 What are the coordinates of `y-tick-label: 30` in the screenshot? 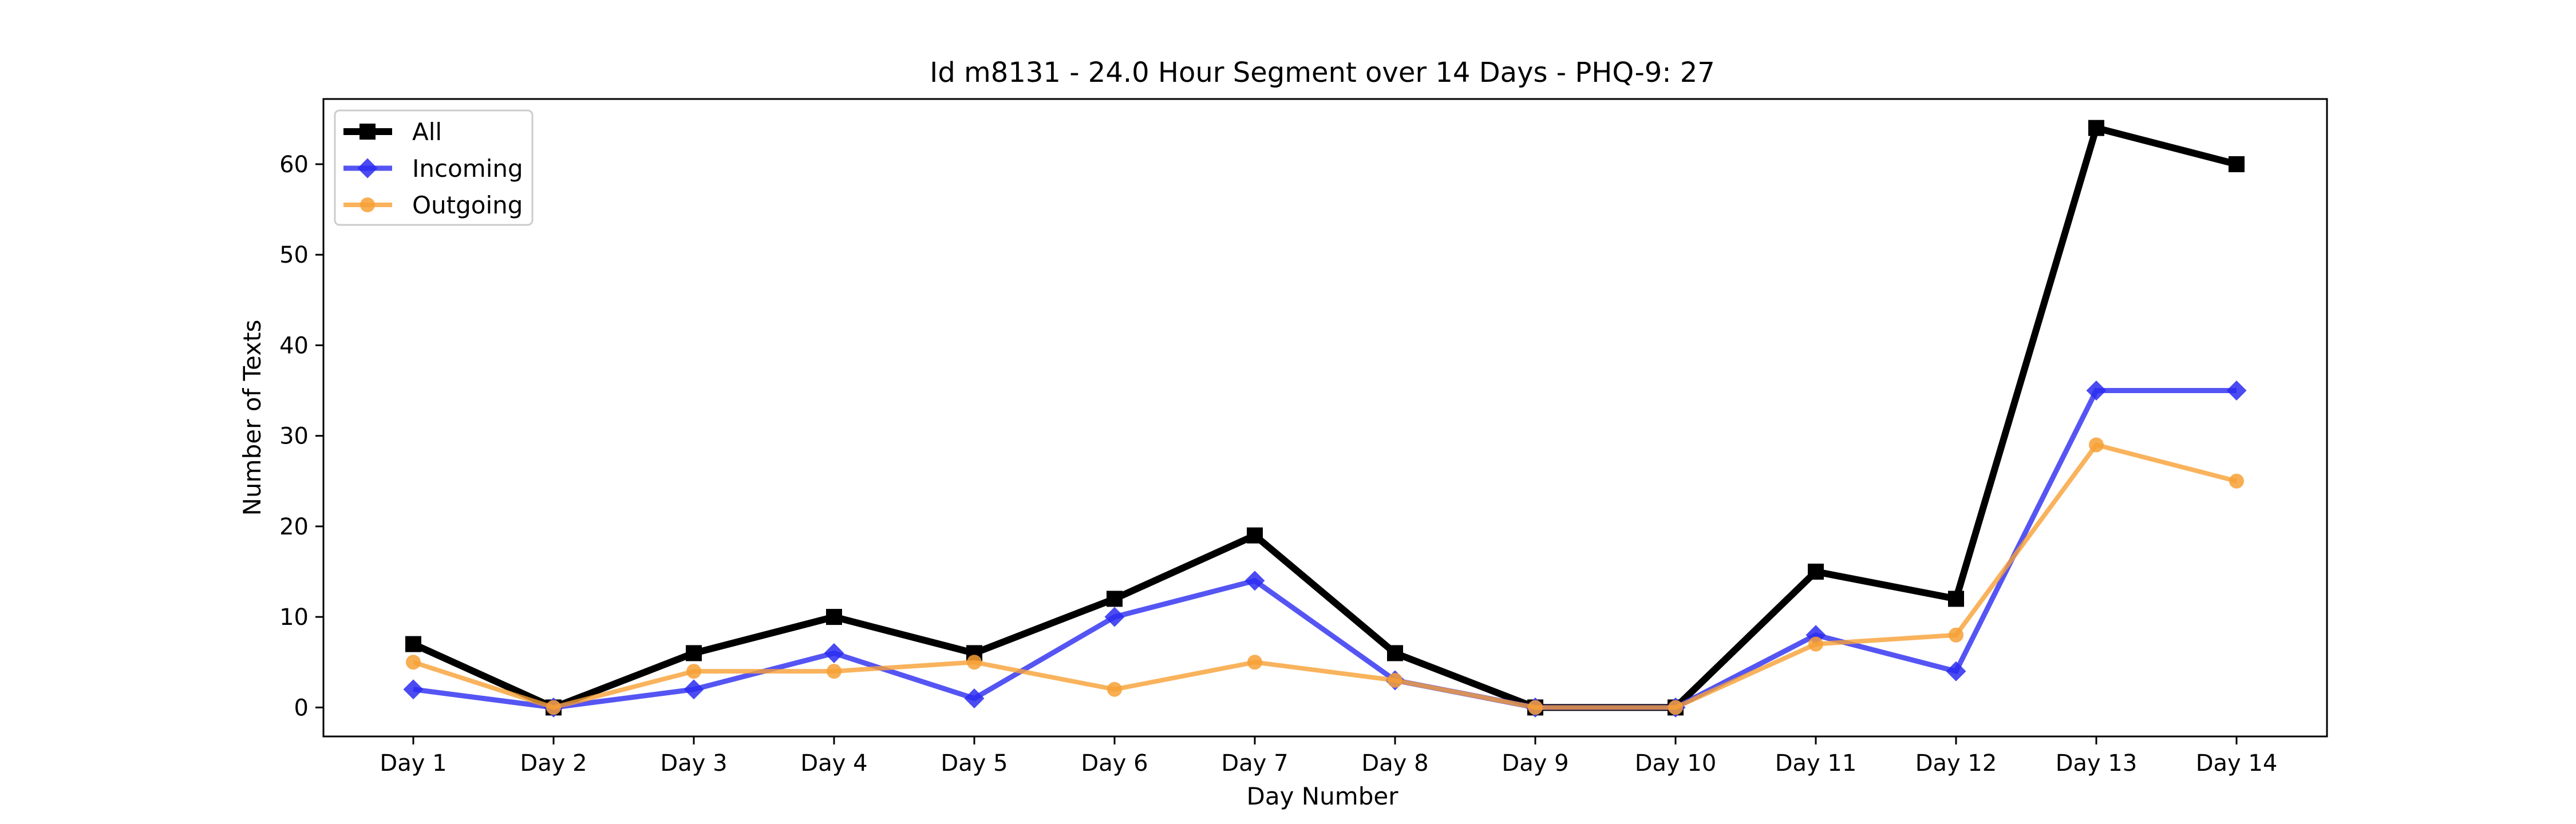 It's located at (294, 436).